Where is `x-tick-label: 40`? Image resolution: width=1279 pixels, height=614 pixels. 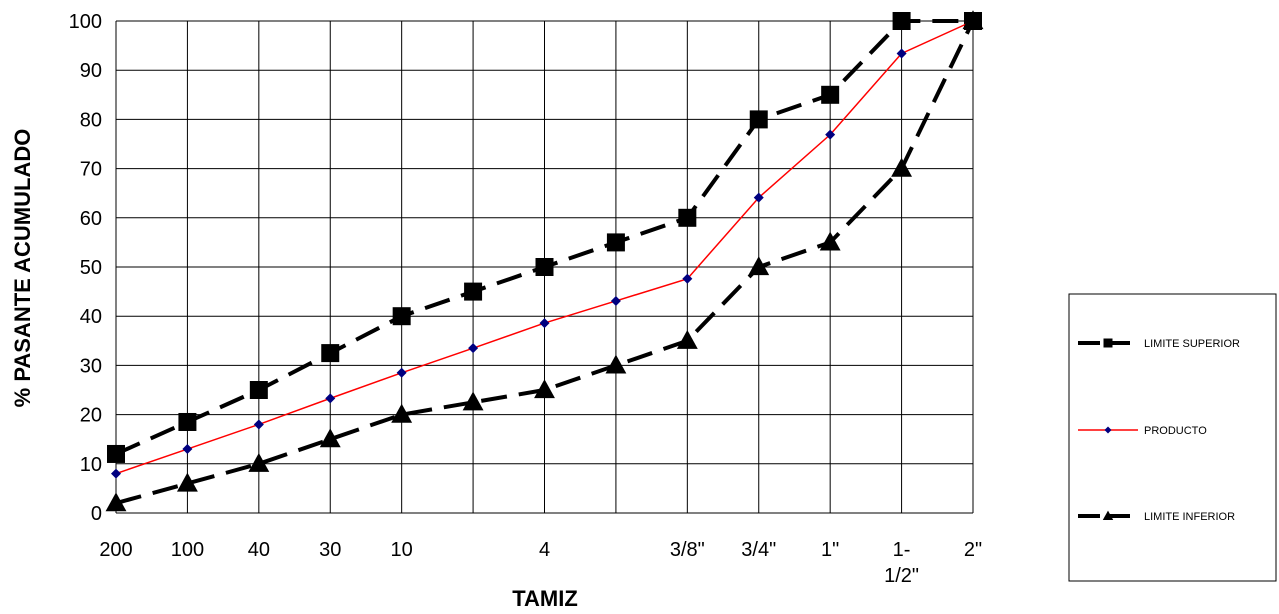
x-tick-label: 40 is located at coordinates (259, 550).